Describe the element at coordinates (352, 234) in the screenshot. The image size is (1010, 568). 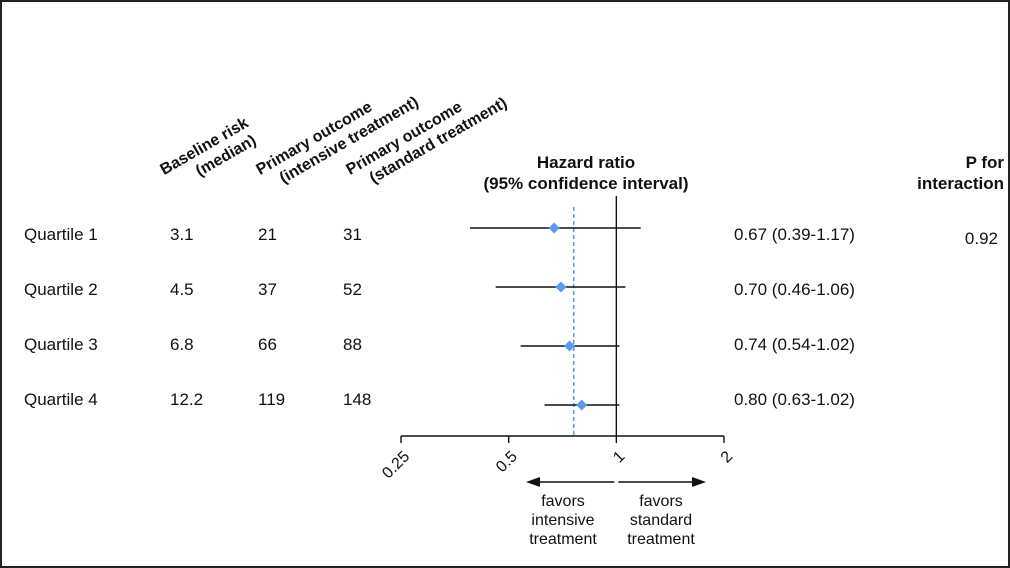
I see `standard-value: 31` at that location.